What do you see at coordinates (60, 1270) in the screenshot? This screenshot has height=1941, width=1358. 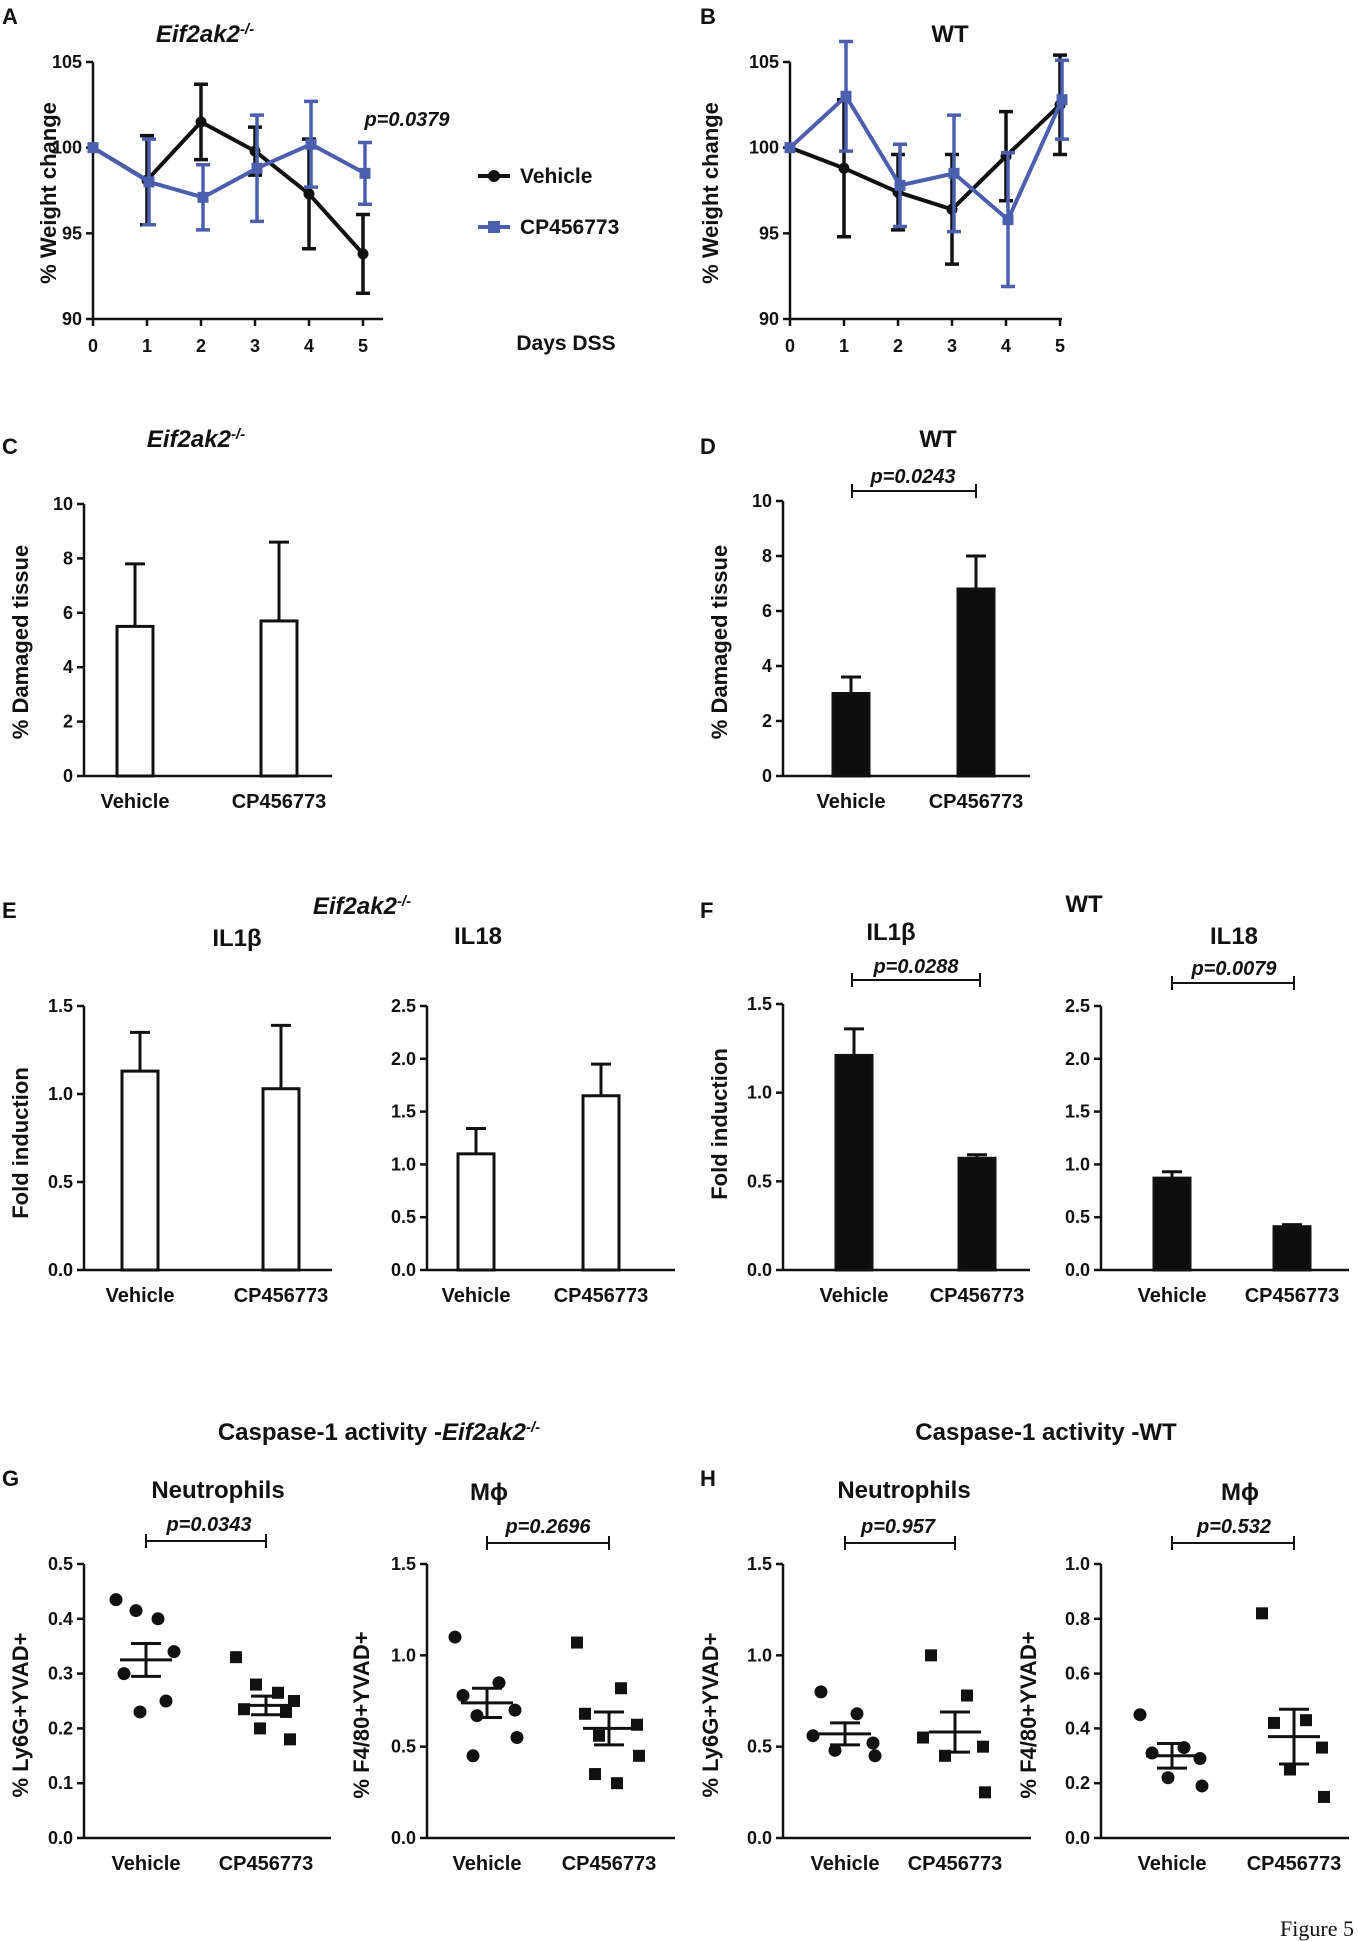 I see `chart-e1-y-tick-label: 0.0` at bounding box center [60, 1270].